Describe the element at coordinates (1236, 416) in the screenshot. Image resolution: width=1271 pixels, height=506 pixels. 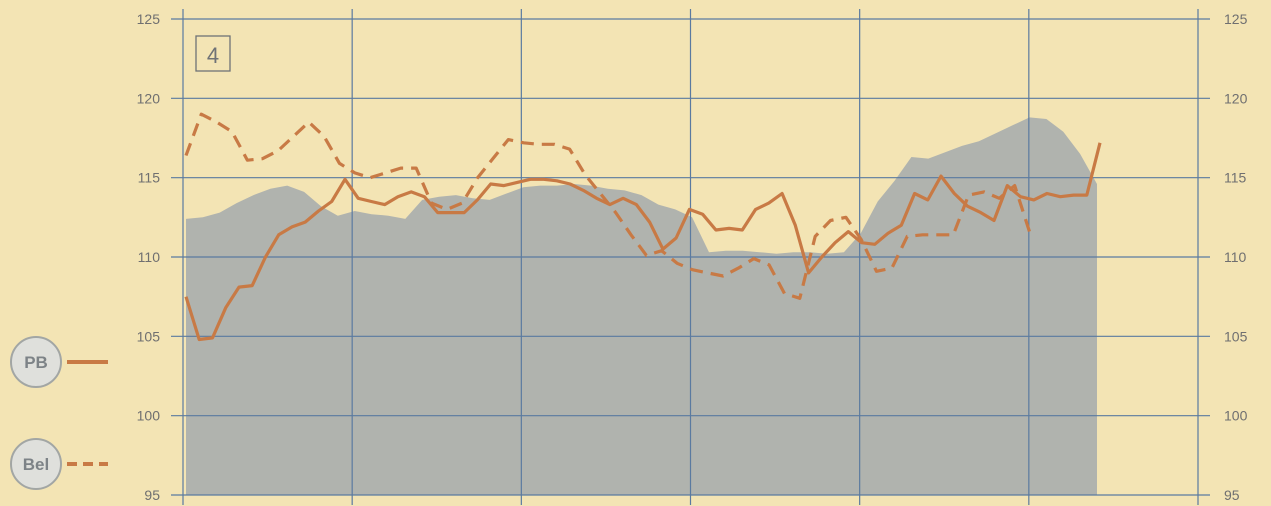
I see `y-tick-label-right: 100` at that location.